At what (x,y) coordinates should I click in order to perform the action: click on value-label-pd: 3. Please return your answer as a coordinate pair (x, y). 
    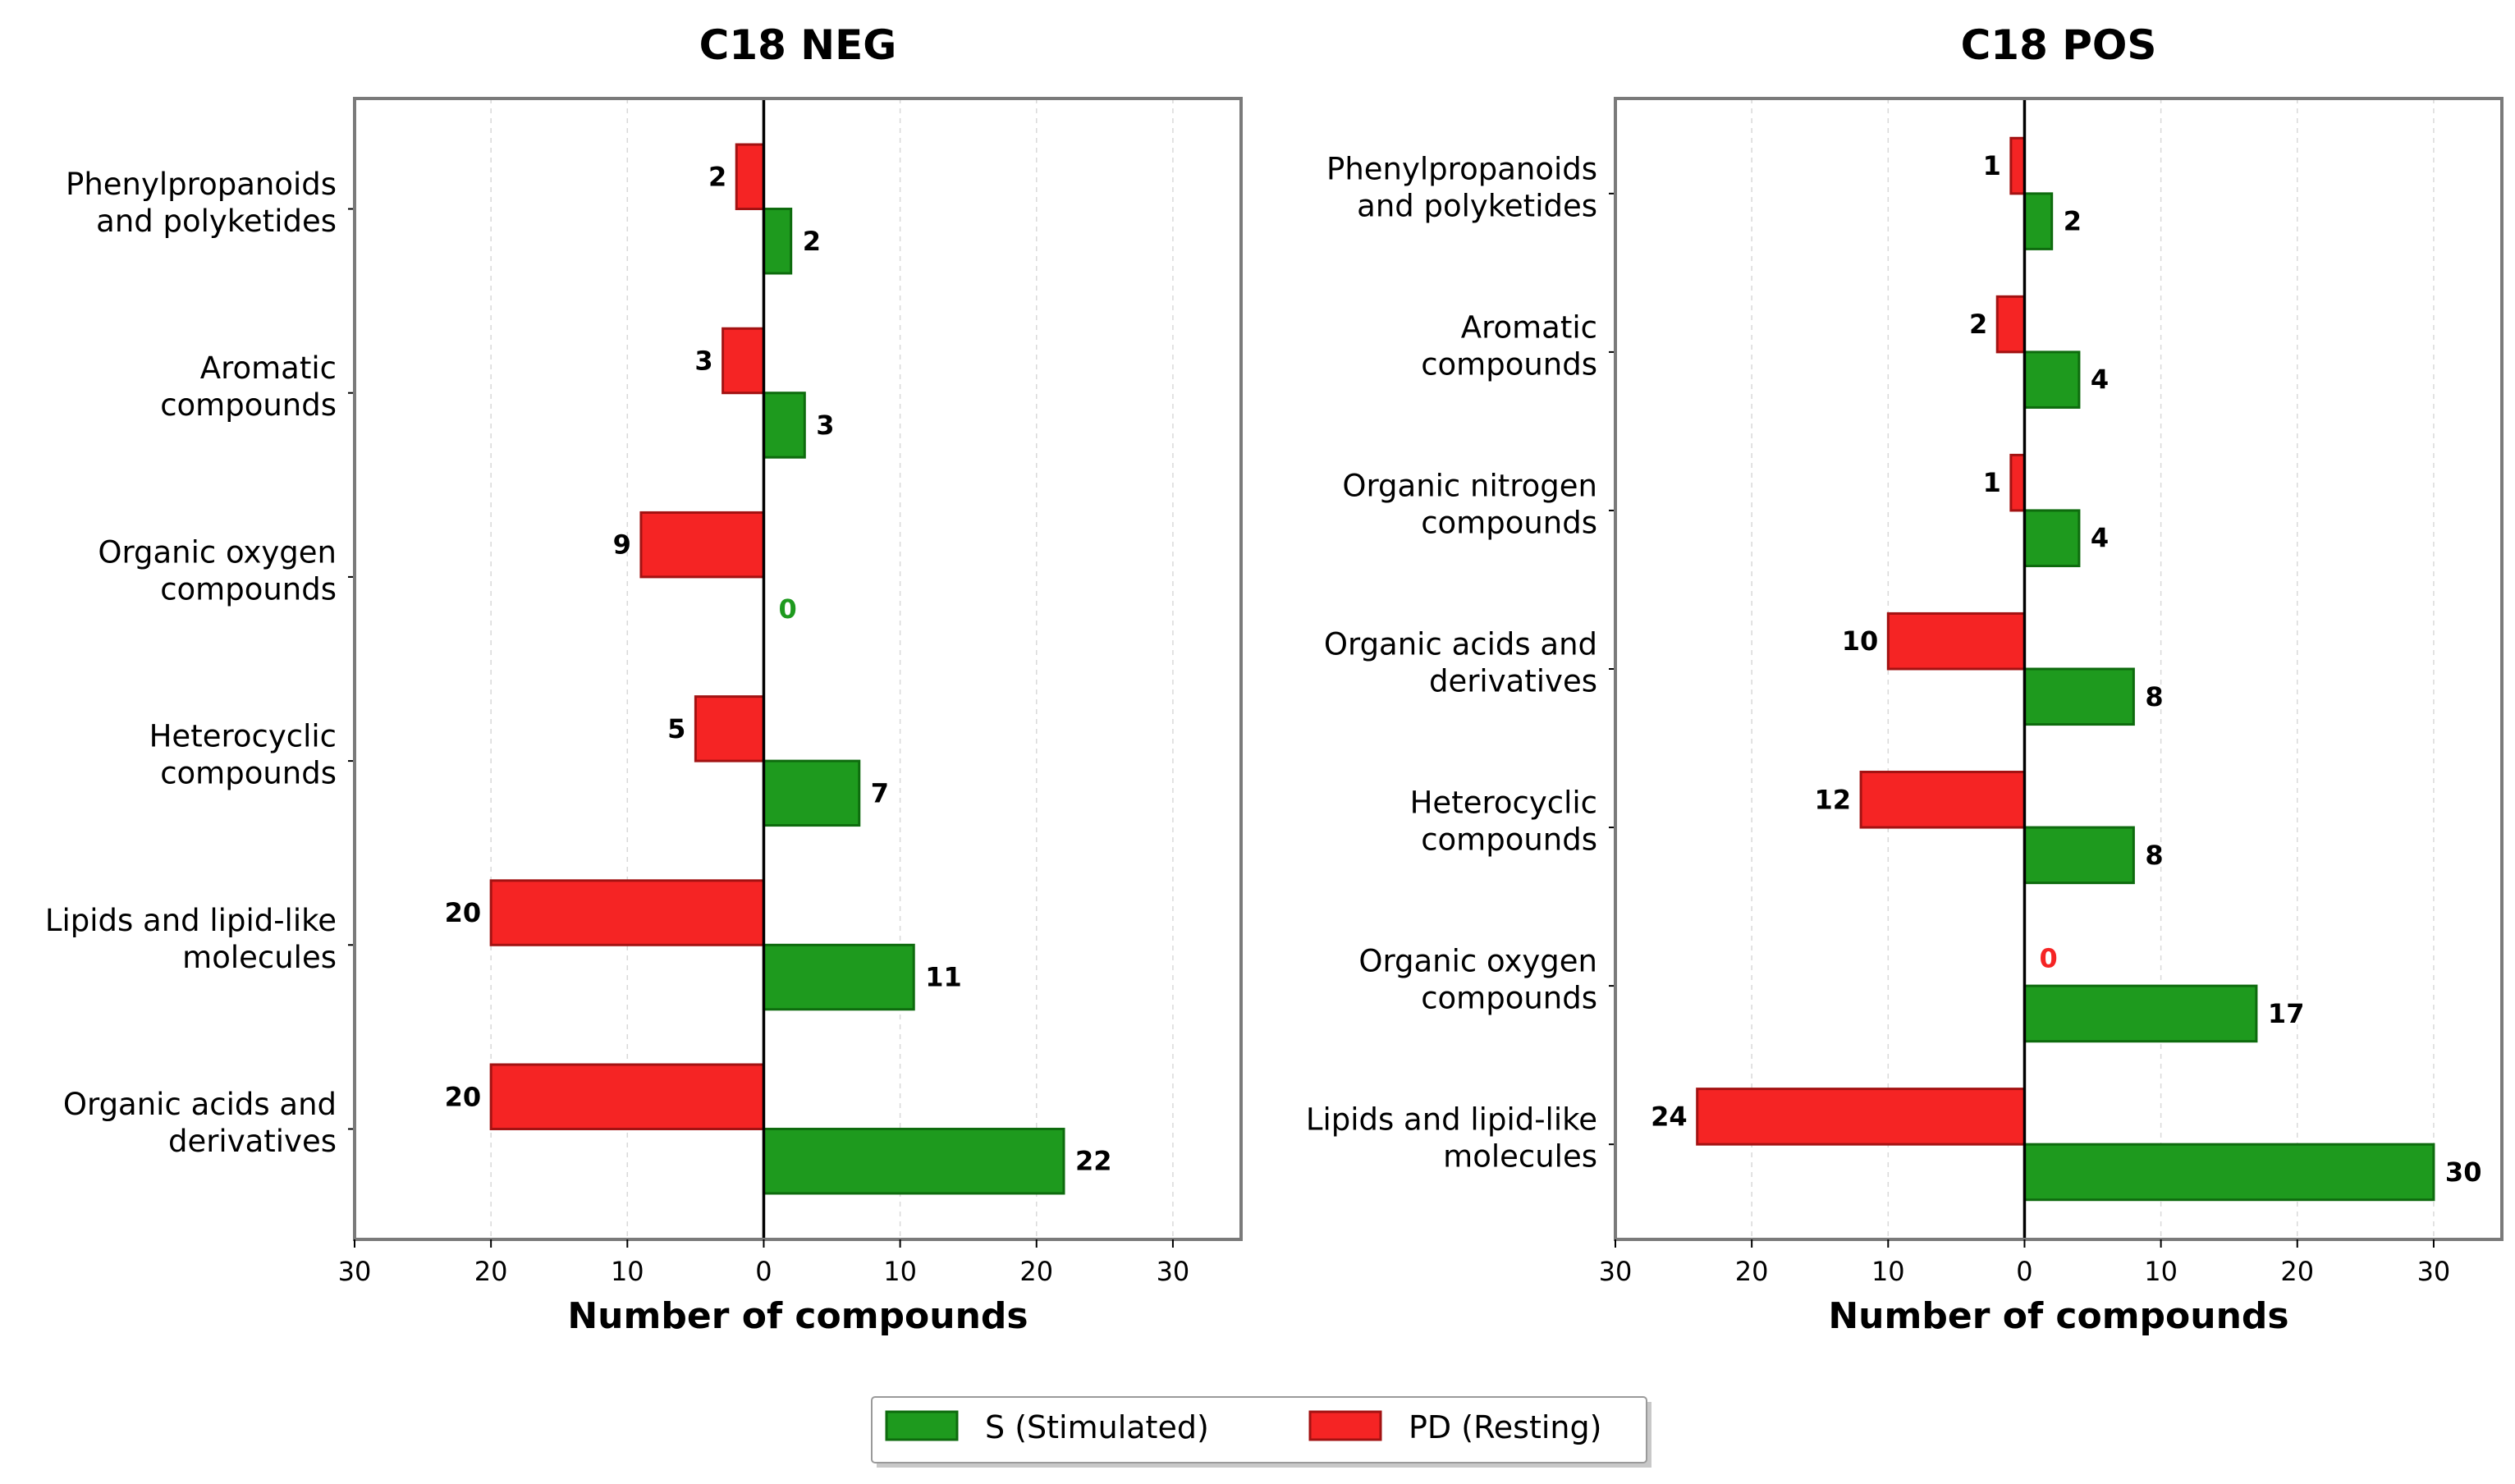
    Looking at the image, I should click on (703, 360).